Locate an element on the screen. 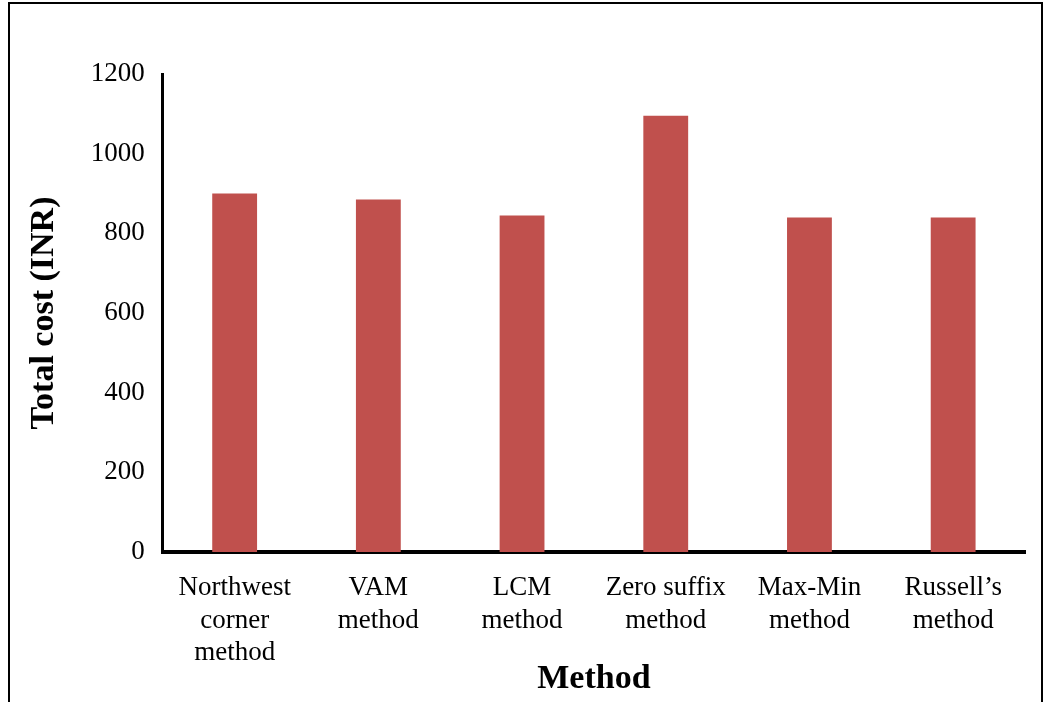 The image size is (1047, 704). x-axis-title: Method is located at coordinates (594, 677).